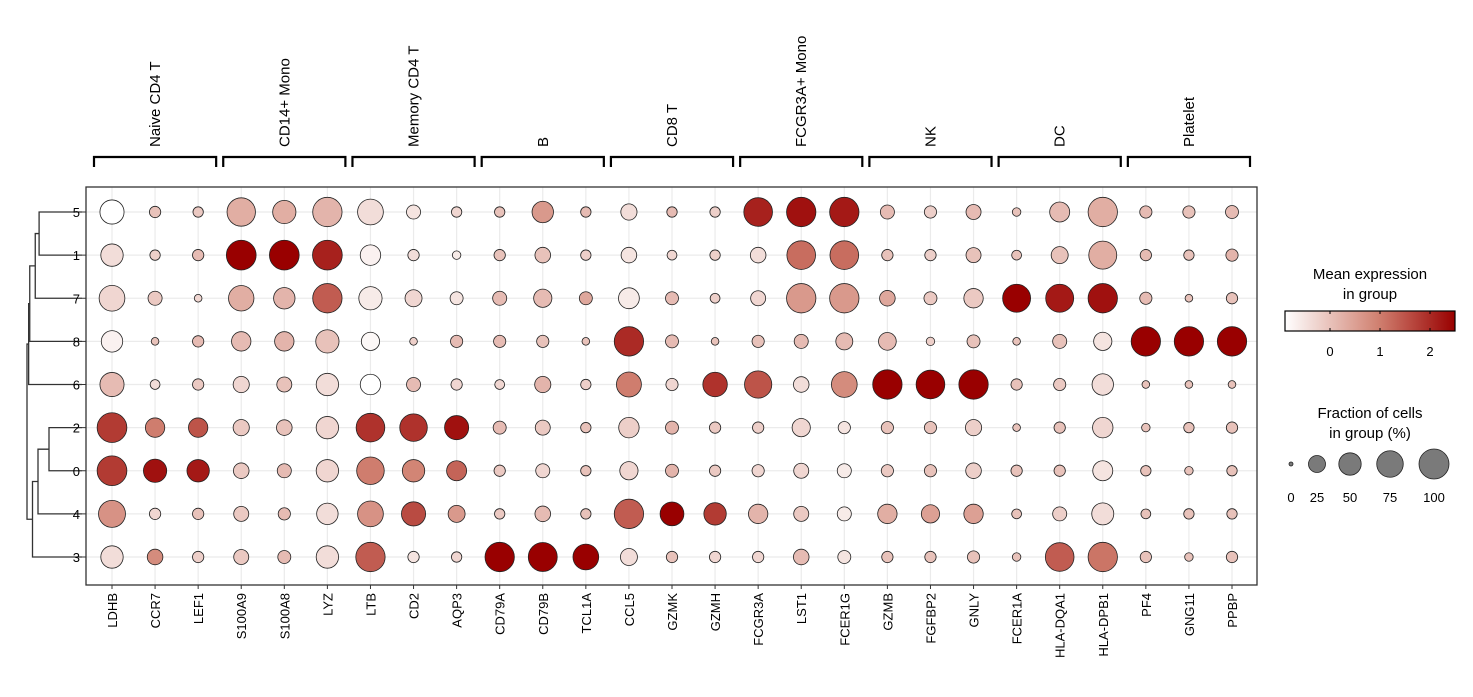  Describe the element at coordinates (930, 618) in the screenshot. I see `x-tick-label: FGFBP2` at that location.